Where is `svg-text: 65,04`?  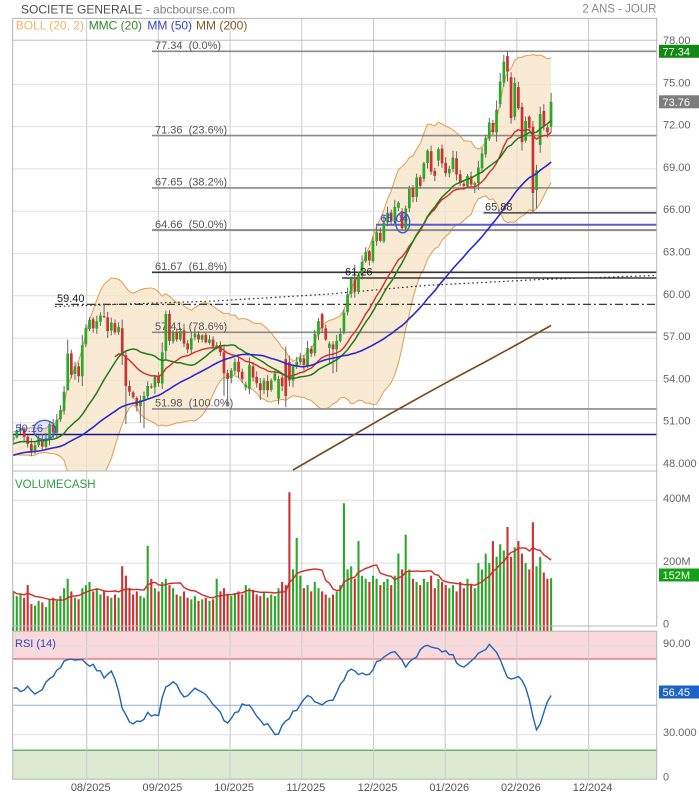 svg-text: 65,04 is located at coordinates (395, 219).